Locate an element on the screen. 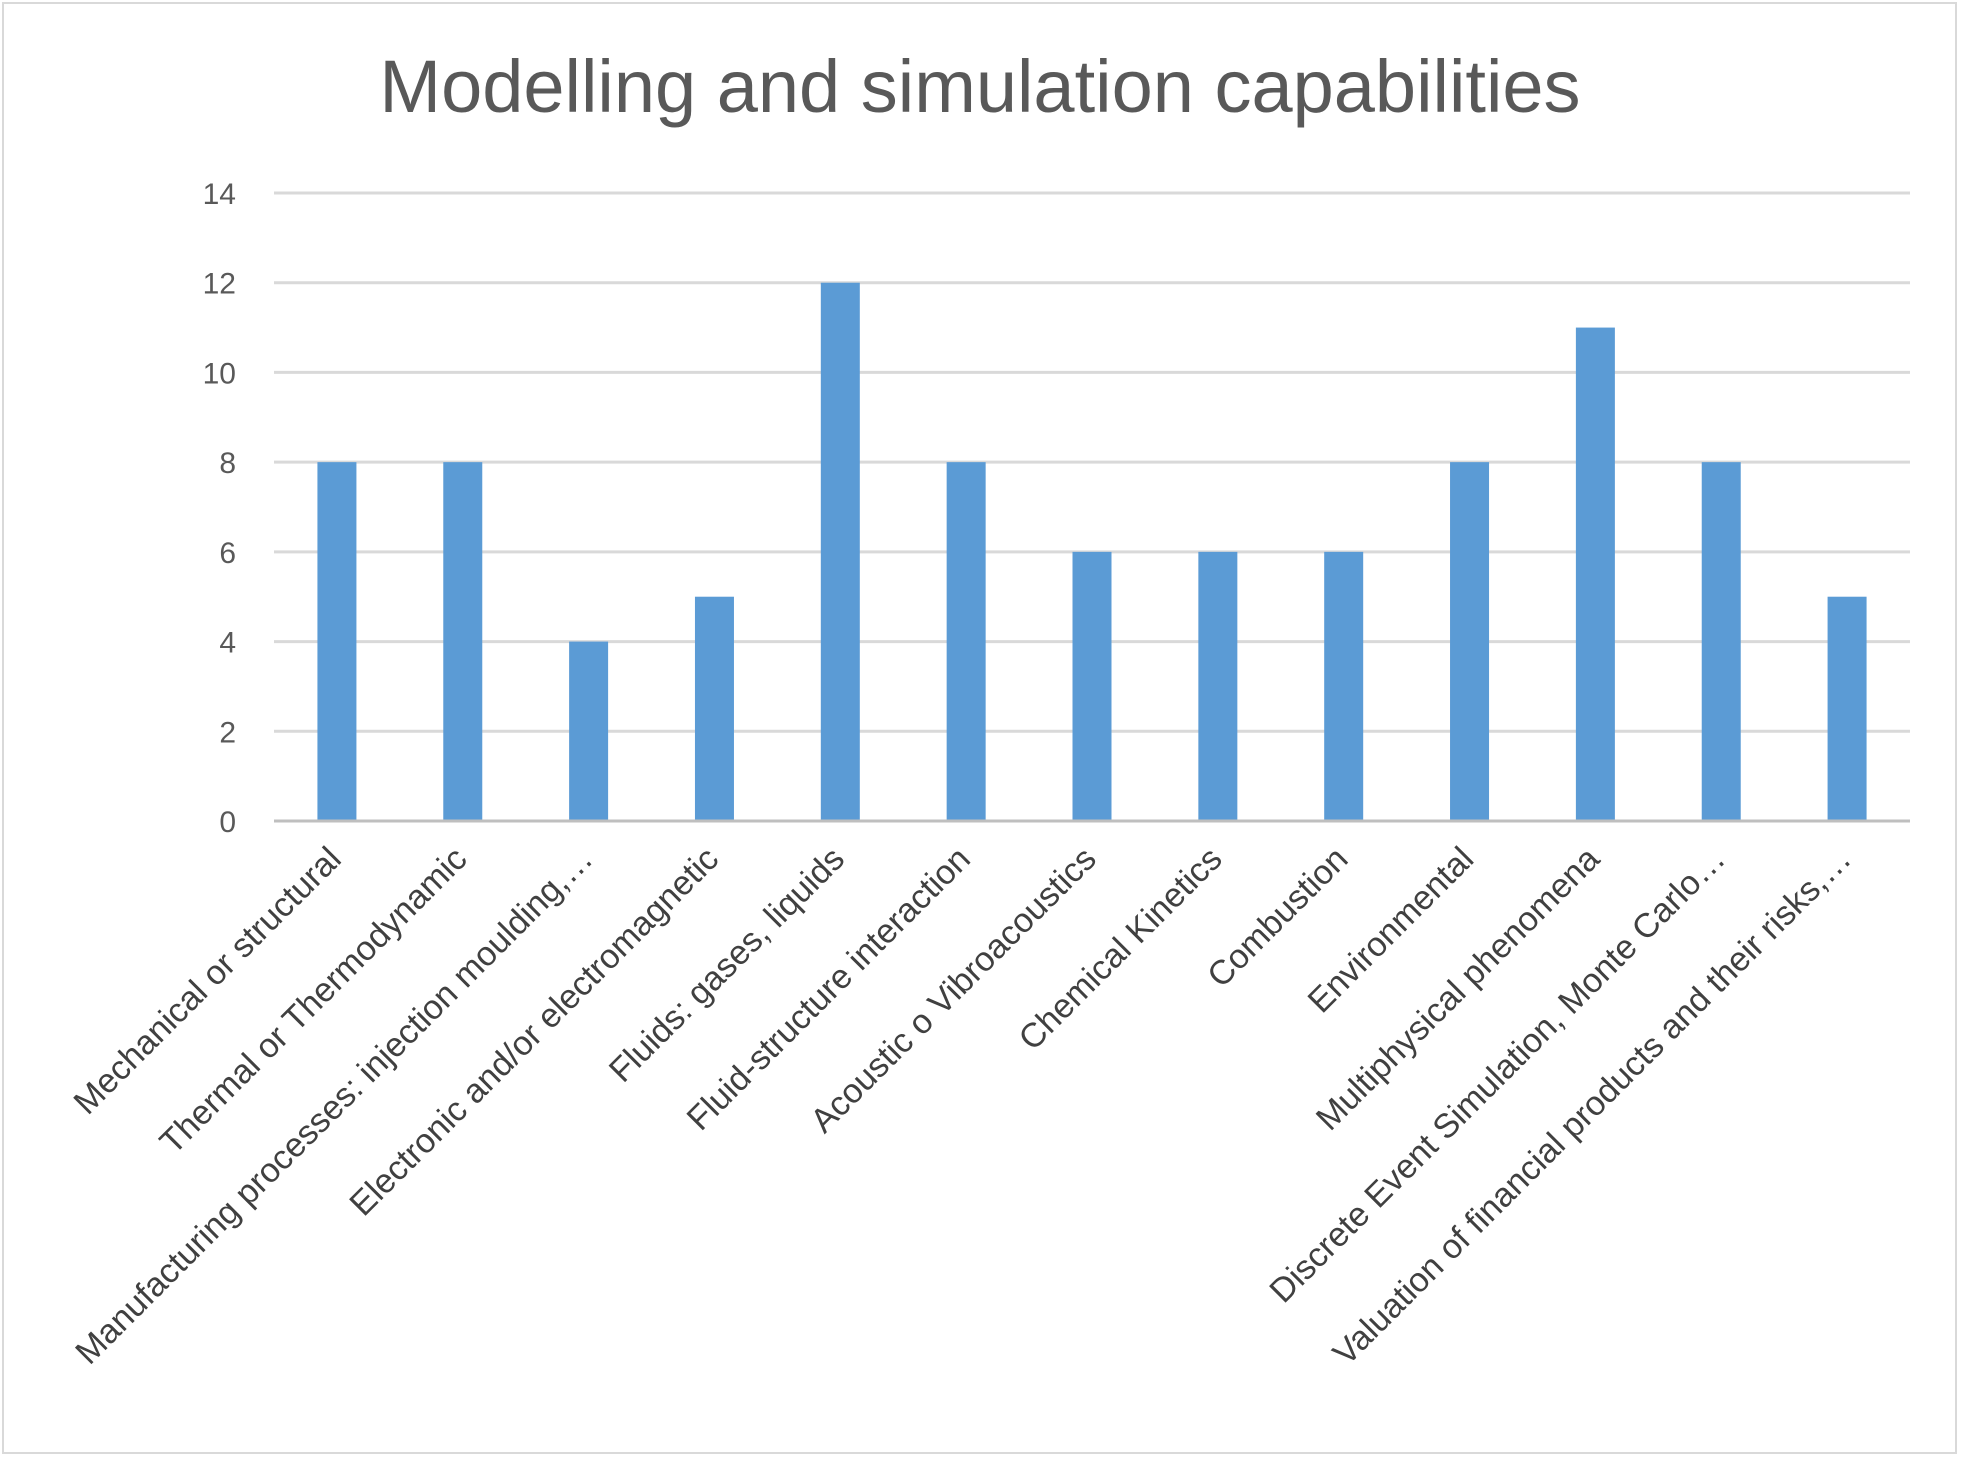 This screenshot has width=1961, height=1458. y-tick-label: 0 is located at coordinates (227, 822).